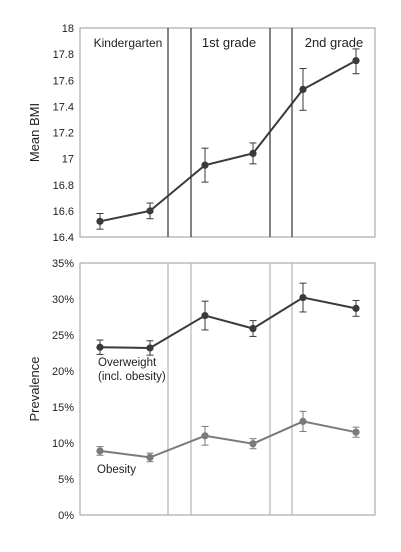 The image size is (401, 552). What do you see at coordinates (34, 388) in the screenshot?
I see `y-axis-label: Prevalence` at bounding box center [34, 388].